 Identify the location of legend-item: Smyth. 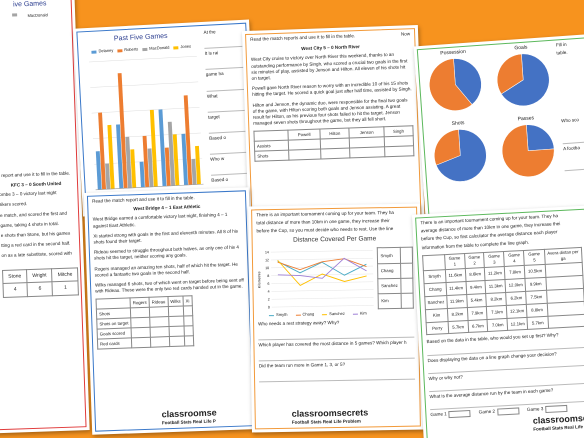
(278, 315).